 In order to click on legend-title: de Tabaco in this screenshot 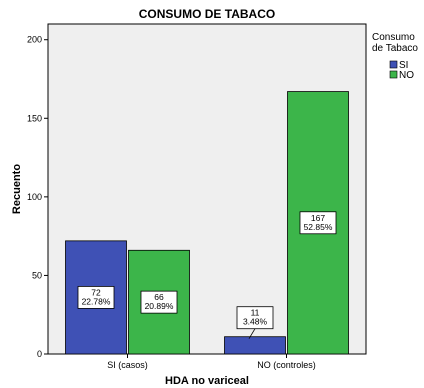, I will do `click(395, 48)`.